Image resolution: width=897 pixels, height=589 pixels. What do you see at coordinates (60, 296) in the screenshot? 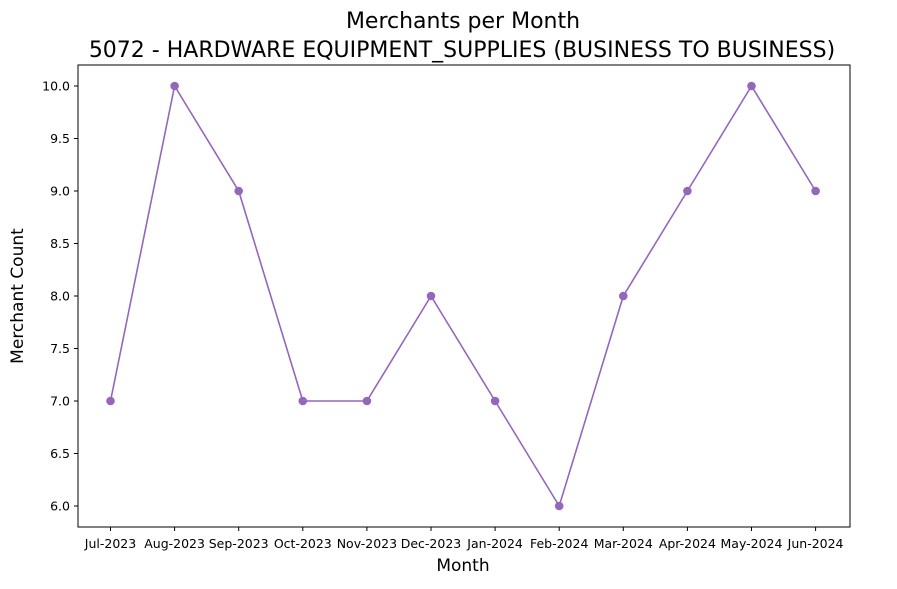
I see `y-tick-label: 8.0` at bounding box center [60, 296].